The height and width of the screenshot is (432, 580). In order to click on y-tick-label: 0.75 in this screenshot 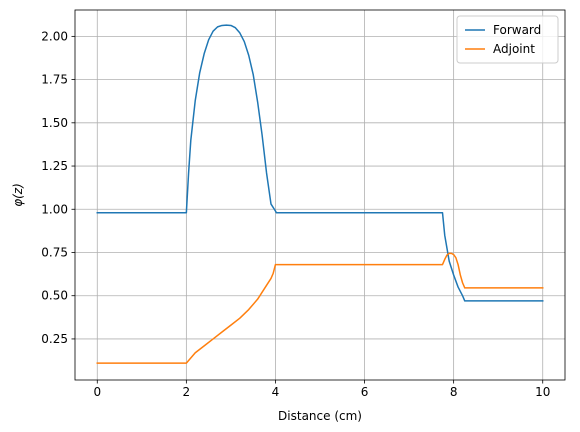, I will do `click(54, 252)`.